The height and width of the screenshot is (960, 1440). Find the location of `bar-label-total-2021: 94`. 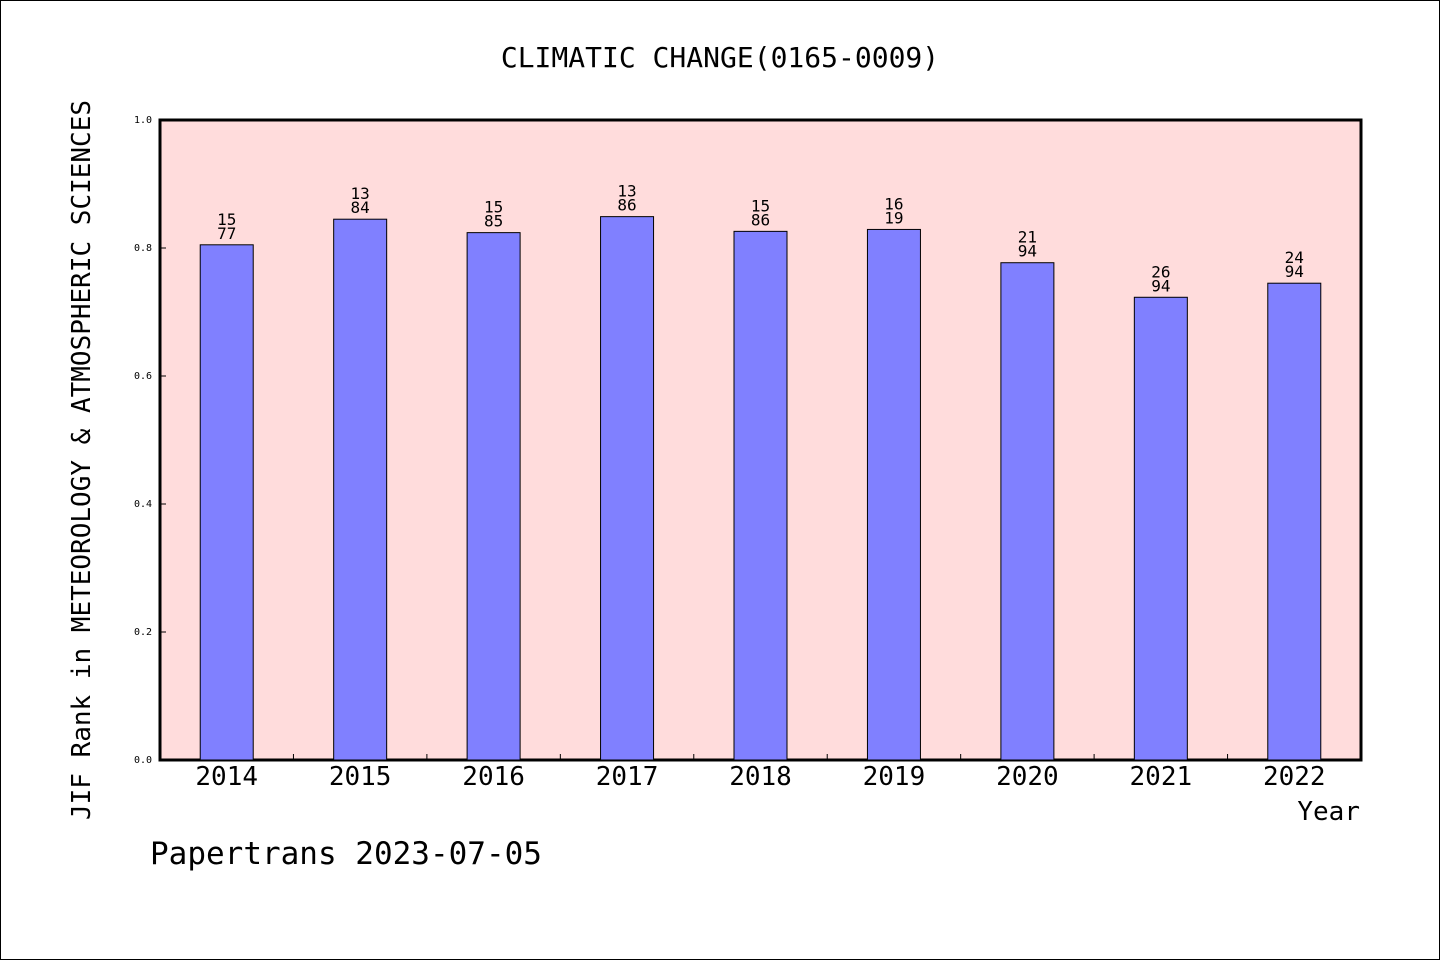

bar-label-total-2021: 94 is located at coordinates (1160, 285).